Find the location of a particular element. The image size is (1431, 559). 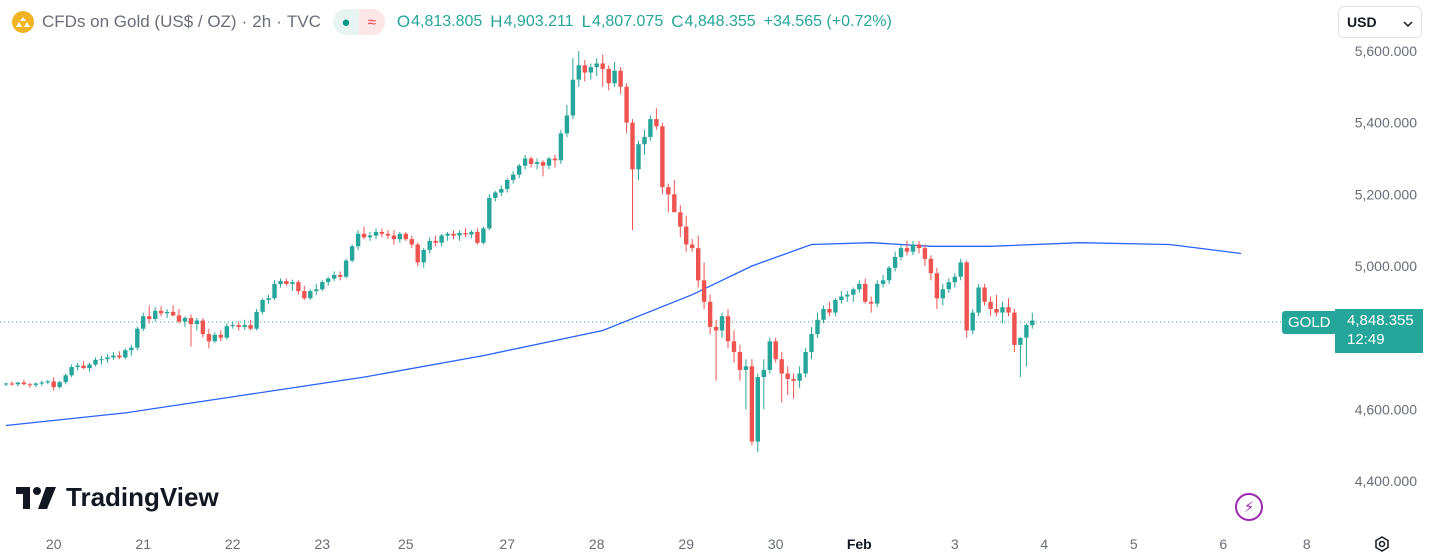

symbol-price-label: GOLD is located at coordinates (1309, 322).